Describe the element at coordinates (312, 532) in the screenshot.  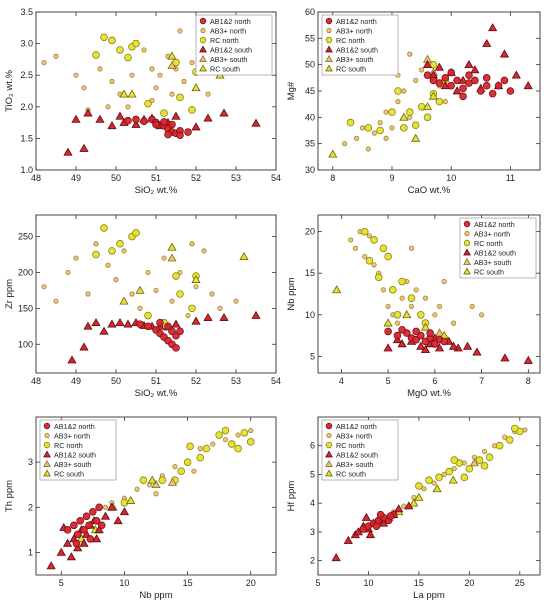
I see `y-tick-label: 3` at that location.